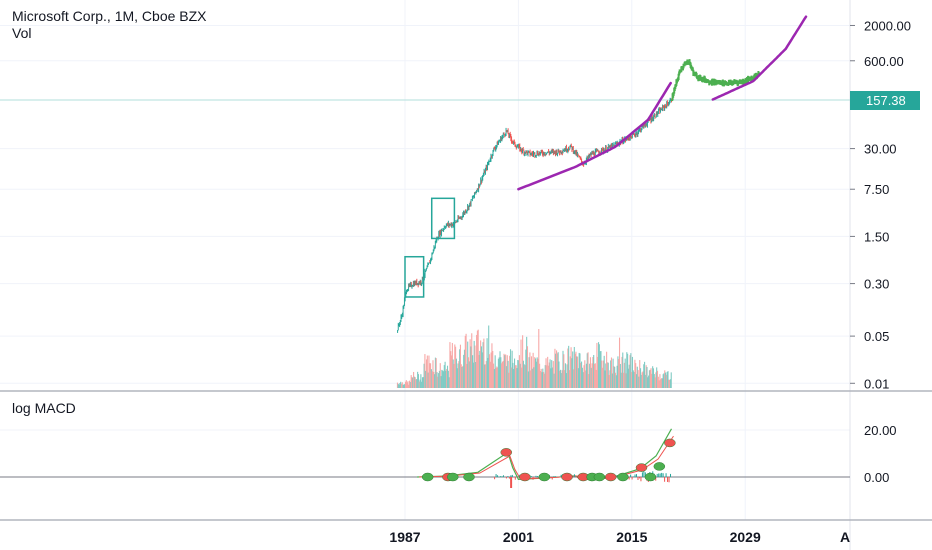 Image resolution: width=932 pixels, height=550 pixels. What do you see at coordinates (876, 284) in the screenshot?
I see `price-tick-label: 0.30` at bounding box center [876, 284].